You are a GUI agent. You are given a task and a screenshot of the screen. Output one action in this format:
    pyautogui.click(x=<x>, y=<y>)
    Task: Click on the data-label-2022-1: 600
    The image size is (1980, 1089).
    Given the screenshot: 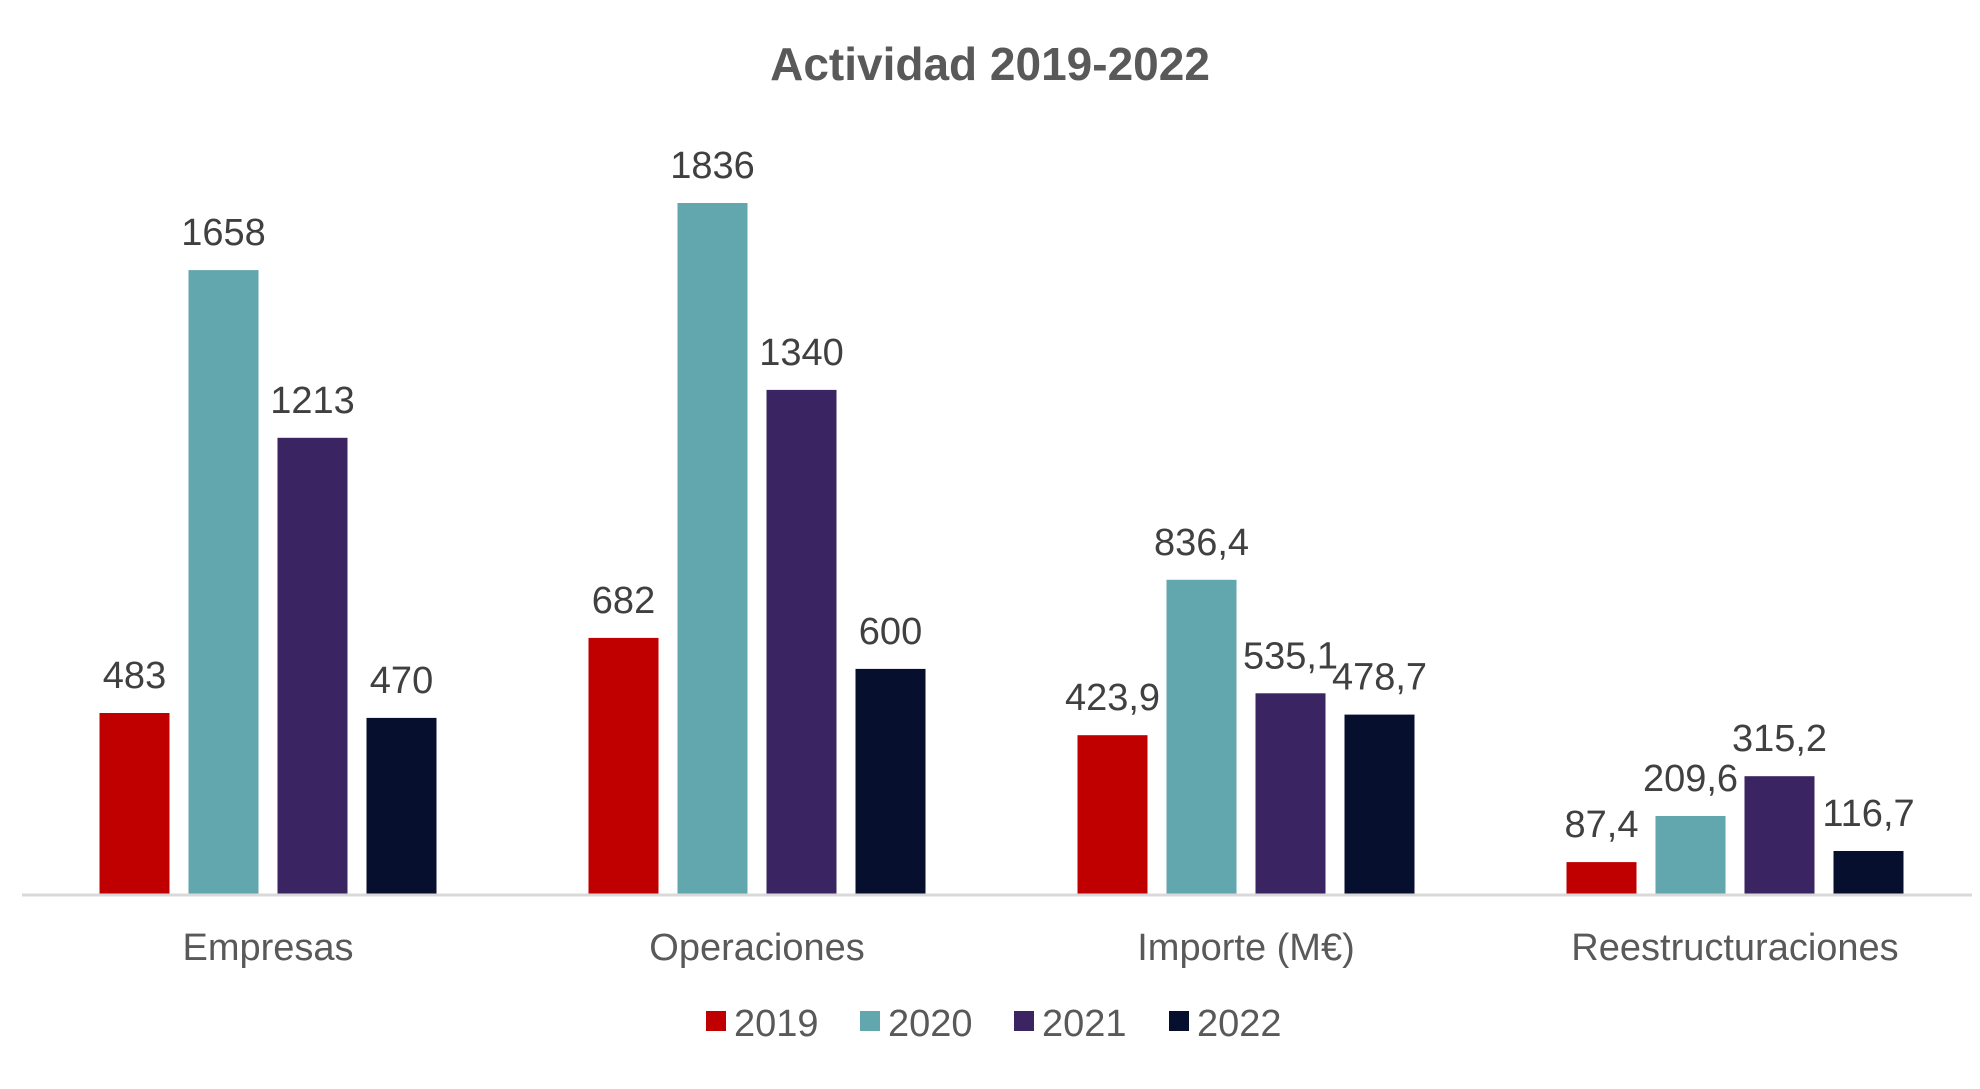 What is the action you would take?
    pyautogui.click(x=890, y=632)
    